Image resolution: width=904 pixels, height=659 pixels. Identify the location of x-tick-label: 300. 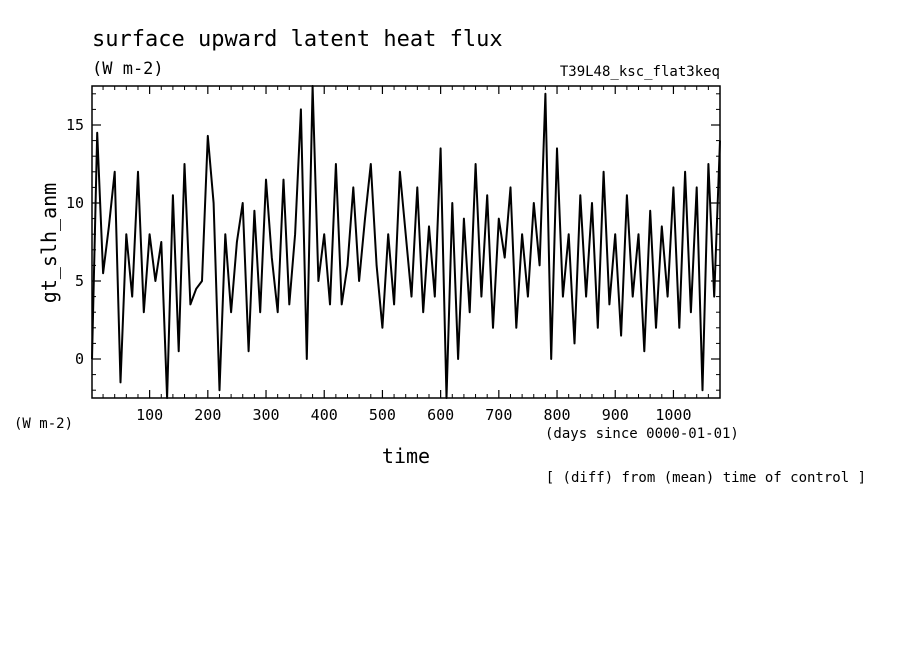
(265, 415).